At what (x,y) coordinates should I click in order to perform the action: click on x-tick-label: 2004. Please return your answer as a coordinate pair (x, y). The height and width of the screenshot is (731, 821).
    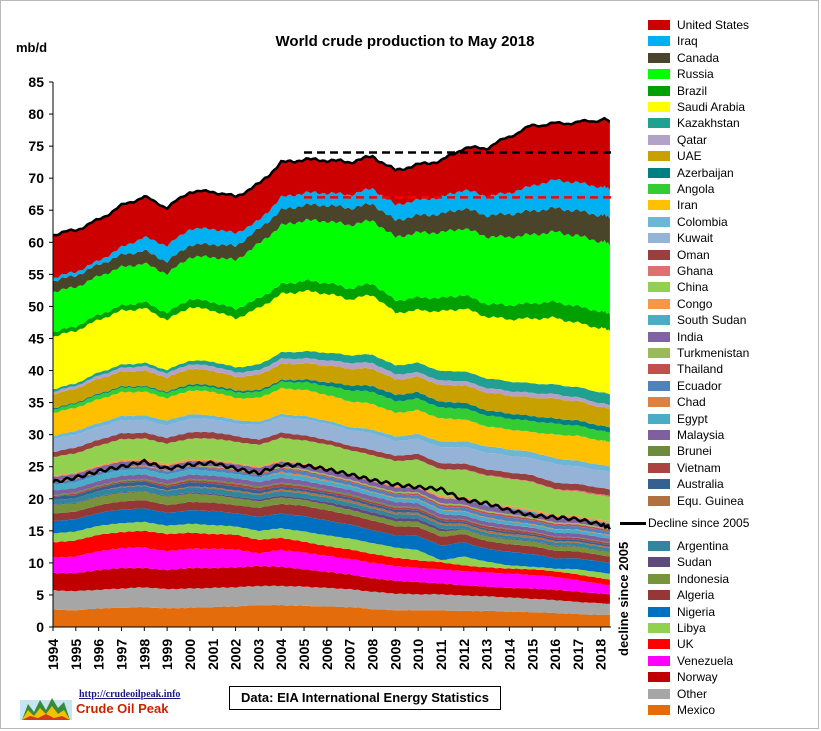
    Looking at the image, I should click on (281, 654).